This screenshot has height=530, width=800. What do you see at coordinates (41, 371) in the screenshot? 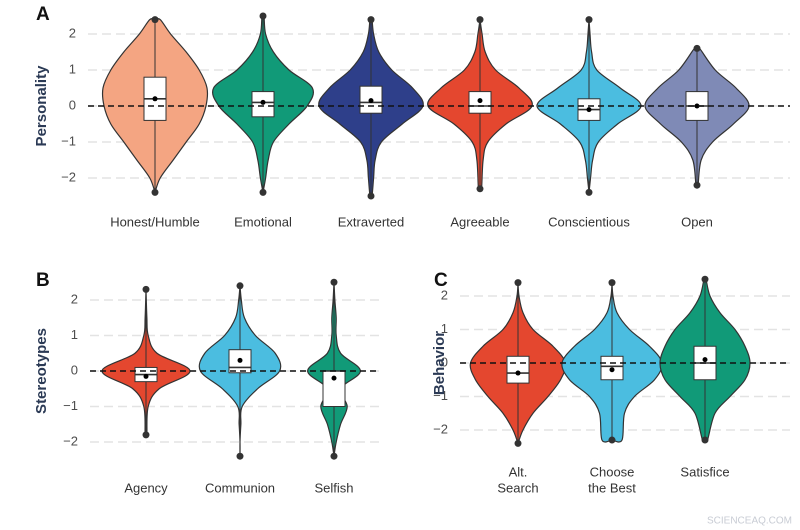
I see `y-axis-label: Stereotypes` at bounding box center [41, 371].